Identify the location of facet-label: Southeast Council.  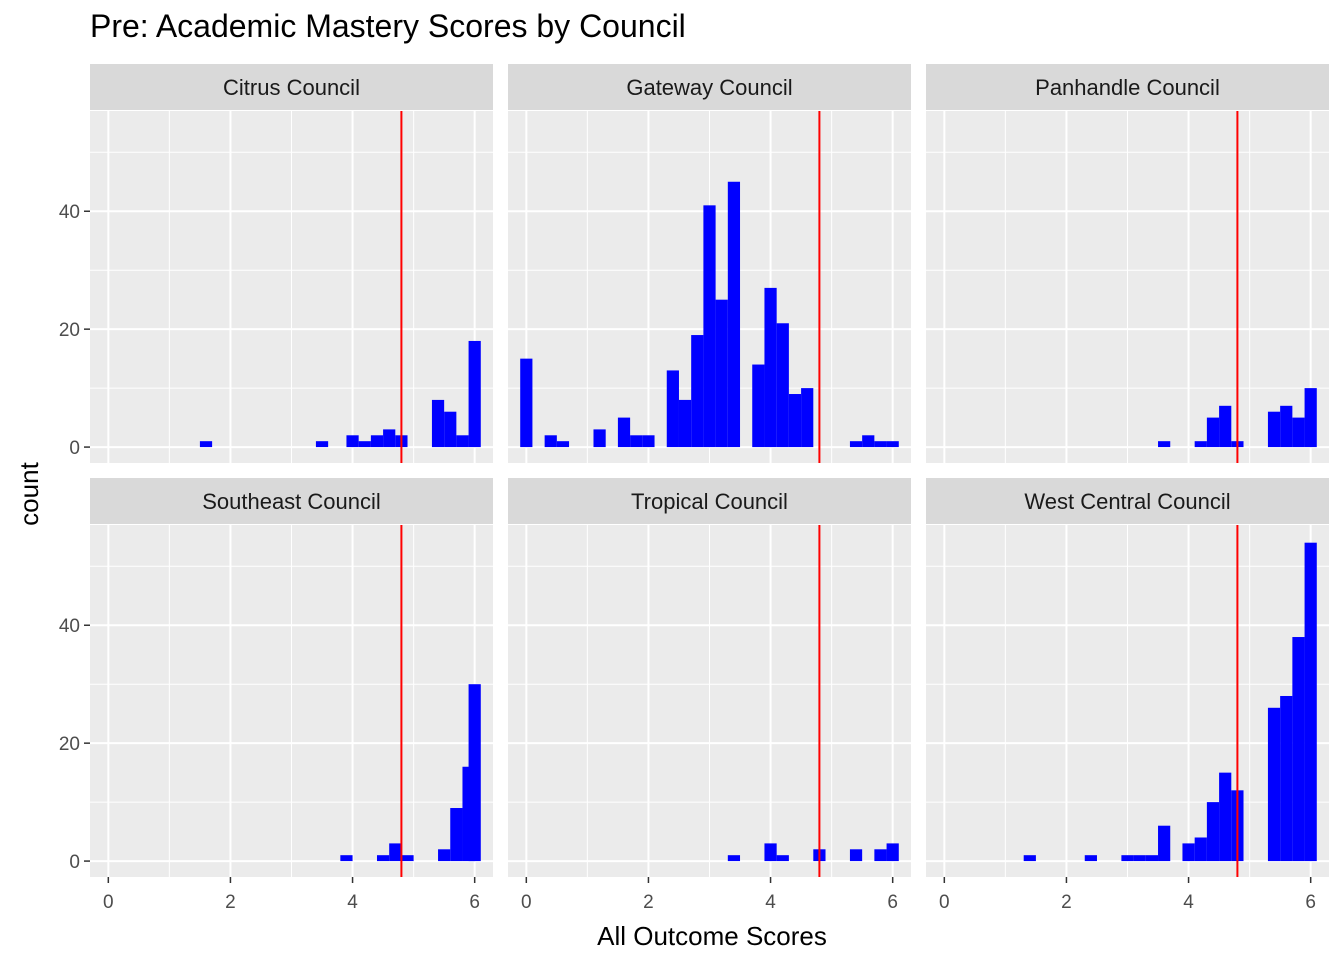
(291, 501).